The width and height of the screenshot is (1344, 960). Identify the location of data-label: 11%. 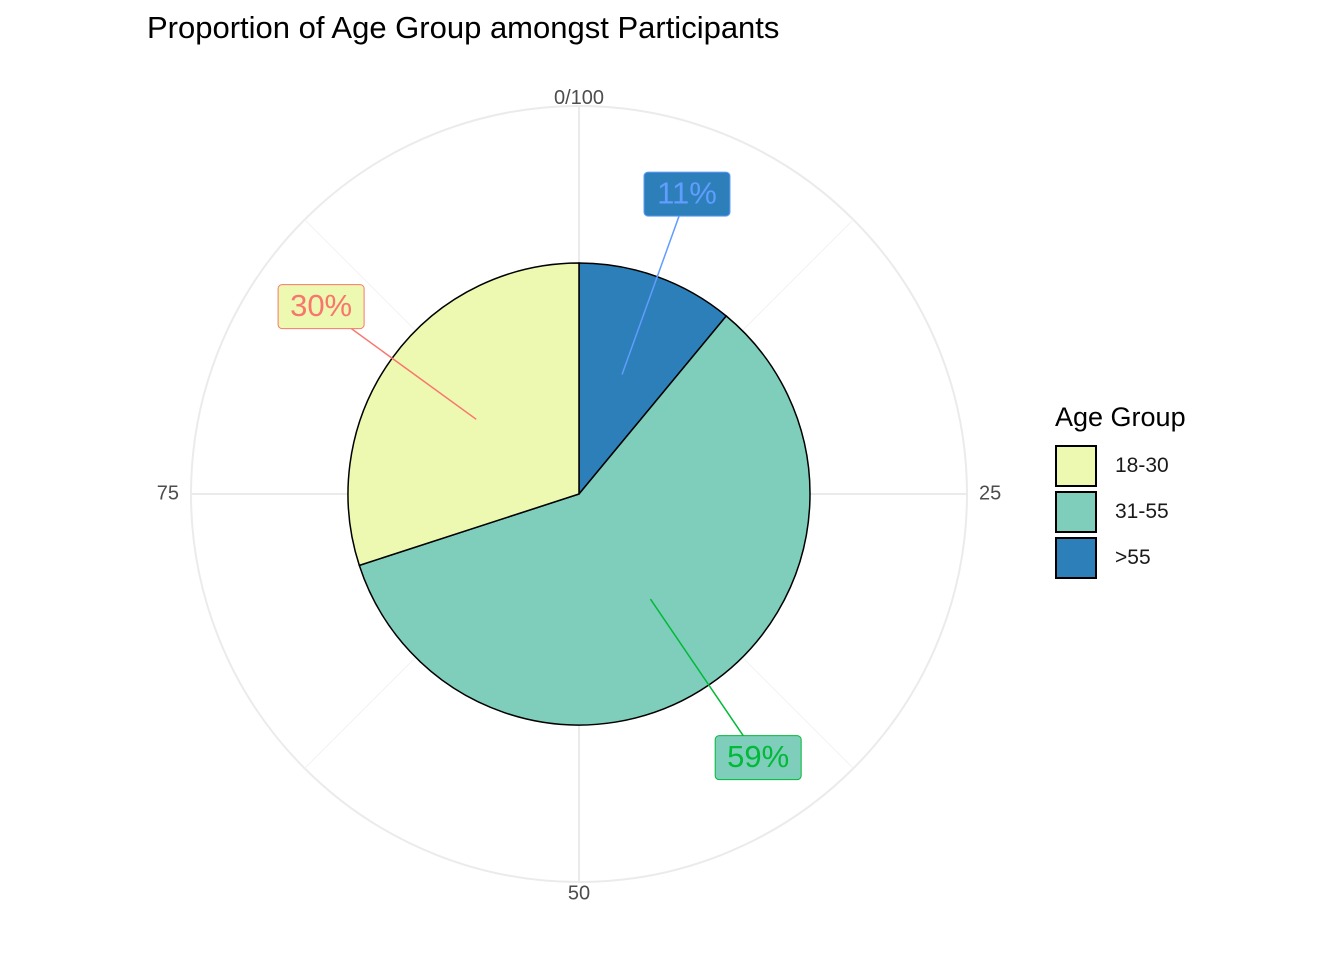
(687, 192).